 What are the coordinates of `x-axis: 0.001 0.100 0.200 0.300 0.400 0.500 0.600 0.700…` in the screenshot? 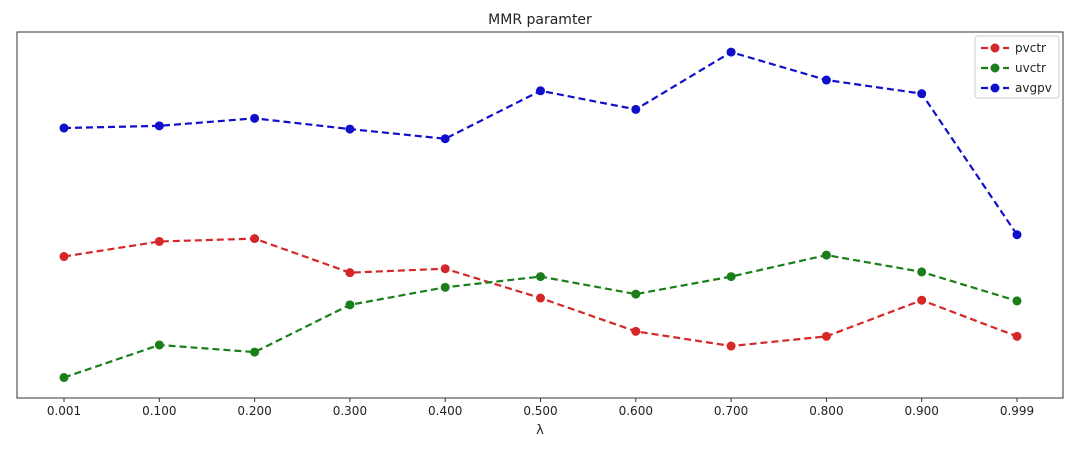 It's located at (540, 408).